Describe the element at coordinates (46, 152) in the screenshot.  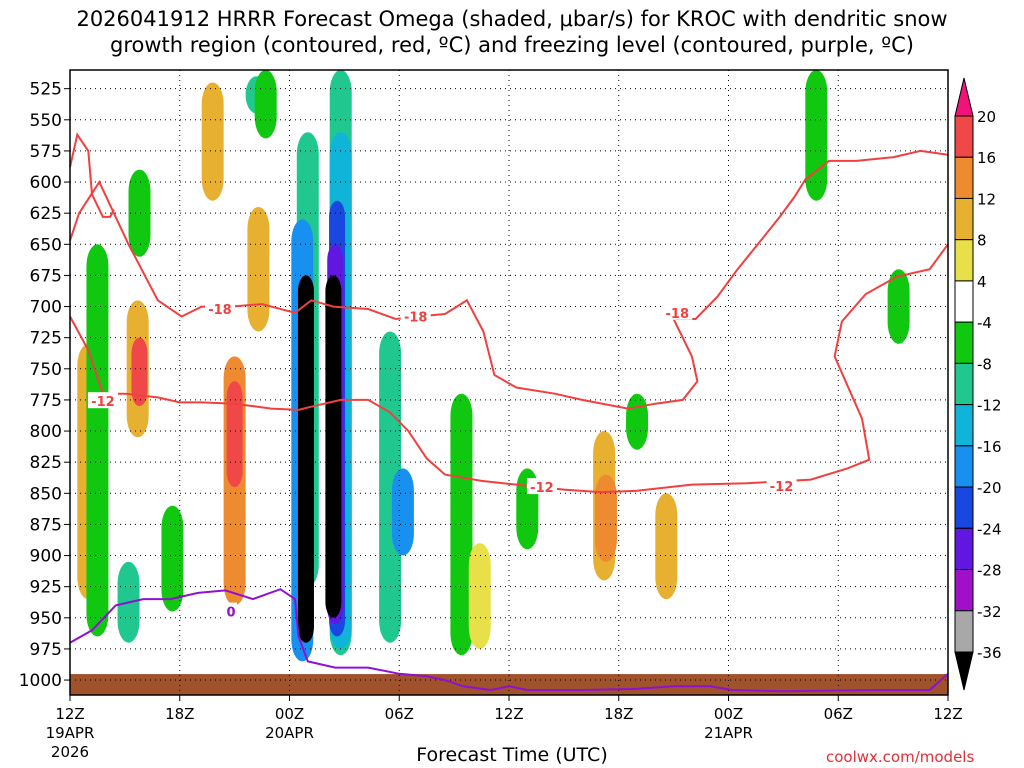
I see `y-tick-label: 575` at that location.